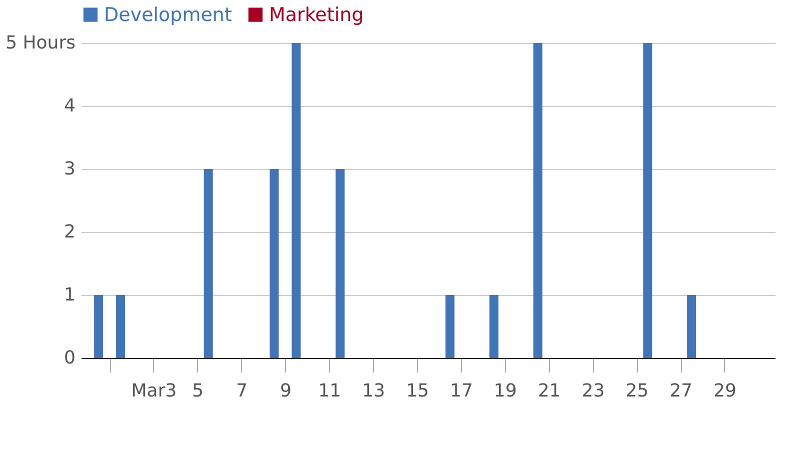  What do you see at coordinates (168, 15) in the screenshot?
I see `legend-label: Development` at bounding box center [168, 15].